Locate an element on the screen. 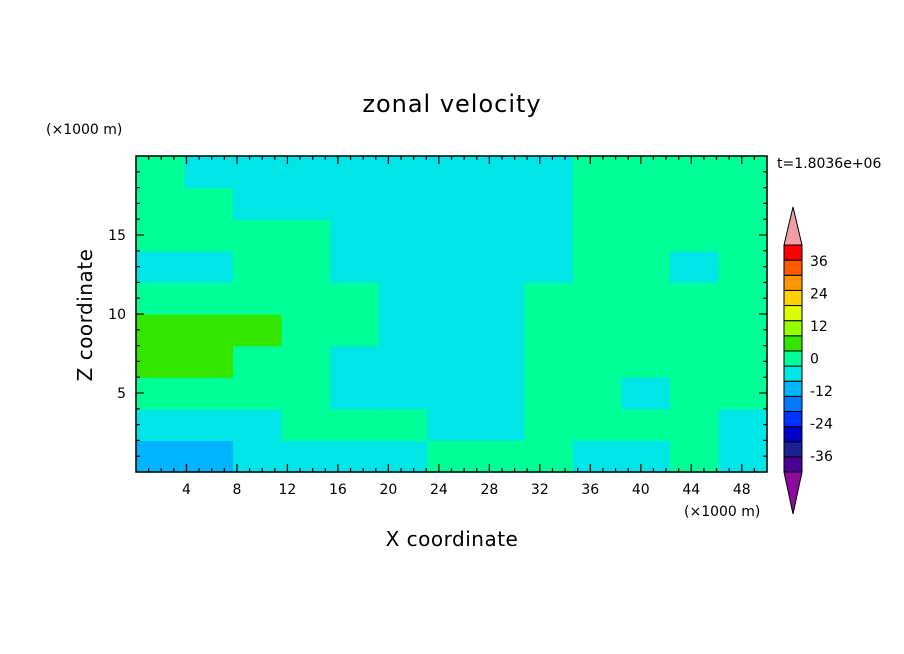  colorbar-tick-label: 24 is located at coordinates (819, 295).